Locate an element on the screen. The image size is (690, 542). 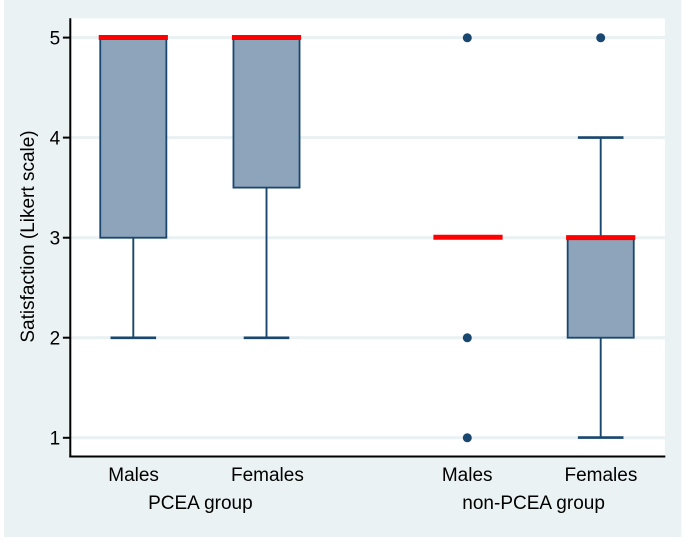
svg-text: PCEA group is located at coordinates (200, 503).